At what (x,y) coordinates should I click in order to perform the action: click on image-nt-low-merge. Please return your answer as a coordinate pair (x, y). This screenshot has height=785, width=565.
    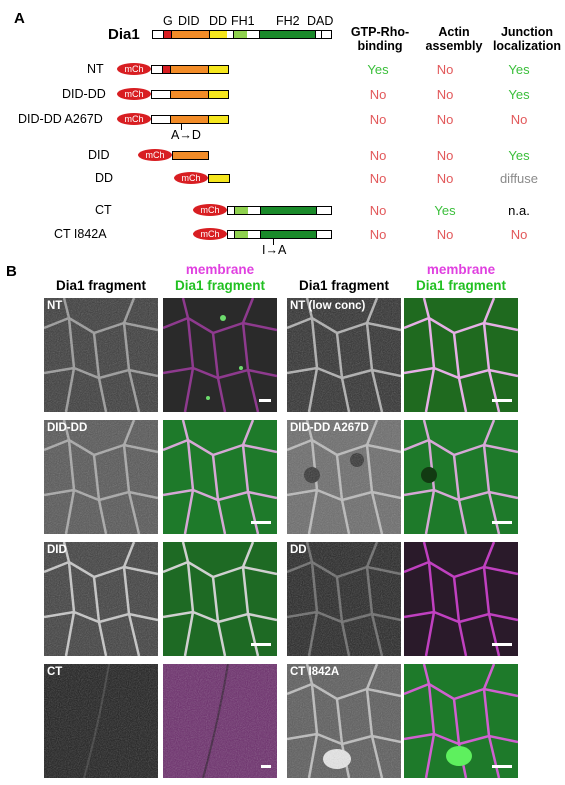
    Looking at the image, I should click on (461, 355).